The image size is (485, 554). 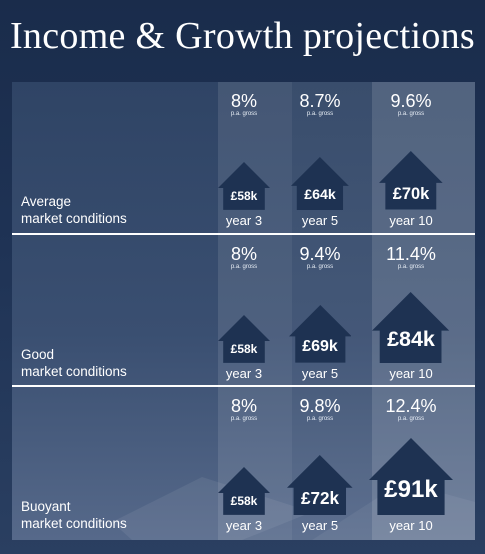 What do you see at coordinates (320, 254) in the screenshot?
I see `rate-value: 9.4%` at bounding box center [320, 254].